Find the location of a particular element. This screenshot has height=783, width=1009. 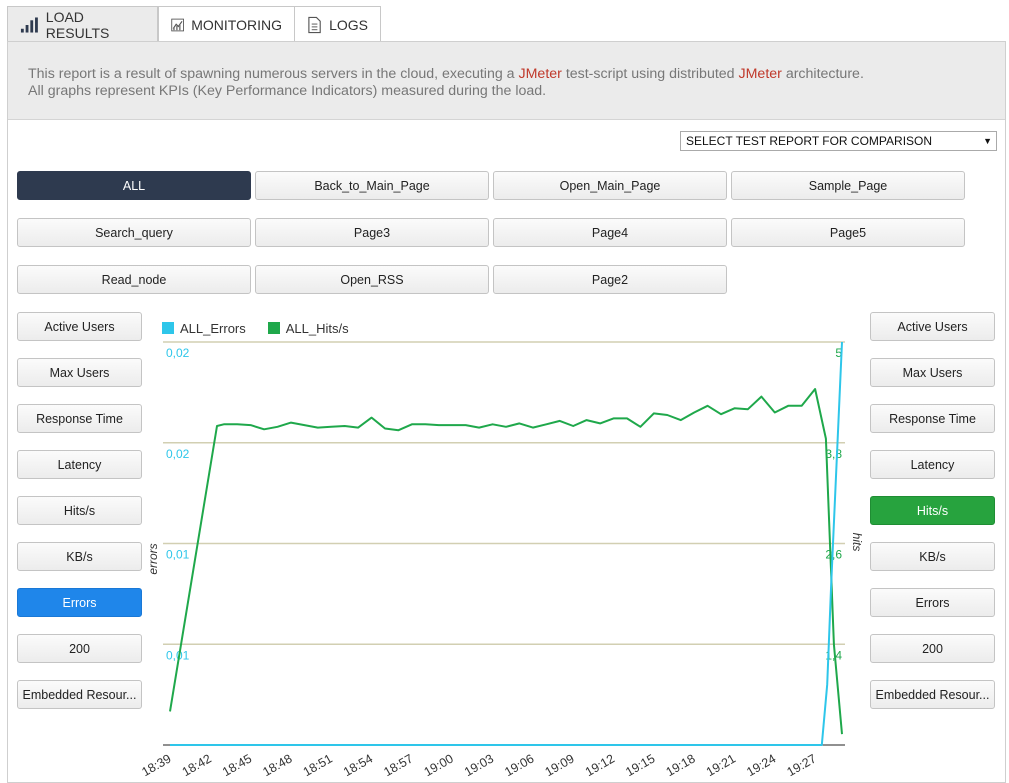

label-button-page3: Page3 is located at coordinates (372, 232).